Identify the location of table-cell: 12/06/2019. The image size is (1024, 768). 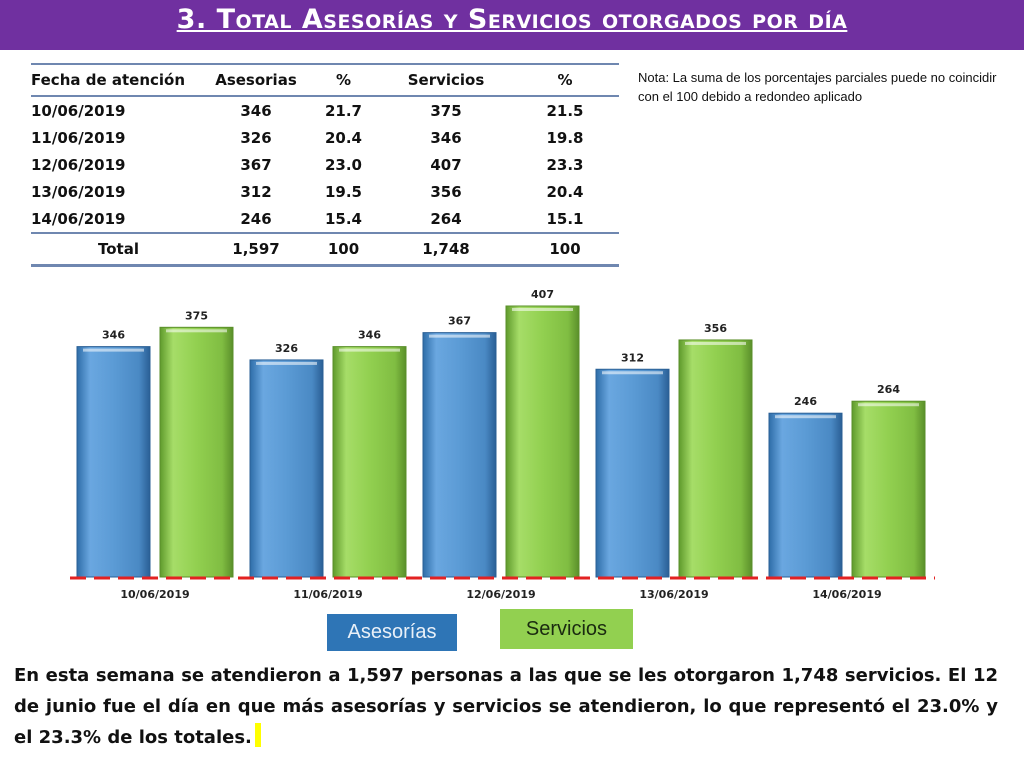
(78, 164).